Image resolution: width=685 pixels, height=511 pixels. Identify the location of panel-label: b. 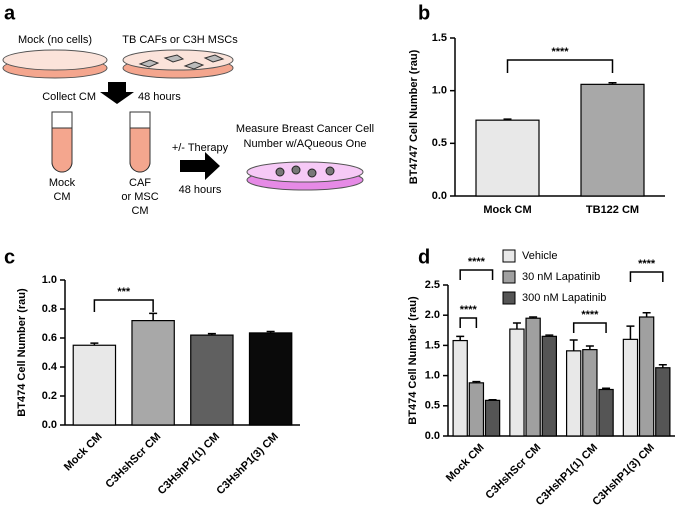
(424, 13).